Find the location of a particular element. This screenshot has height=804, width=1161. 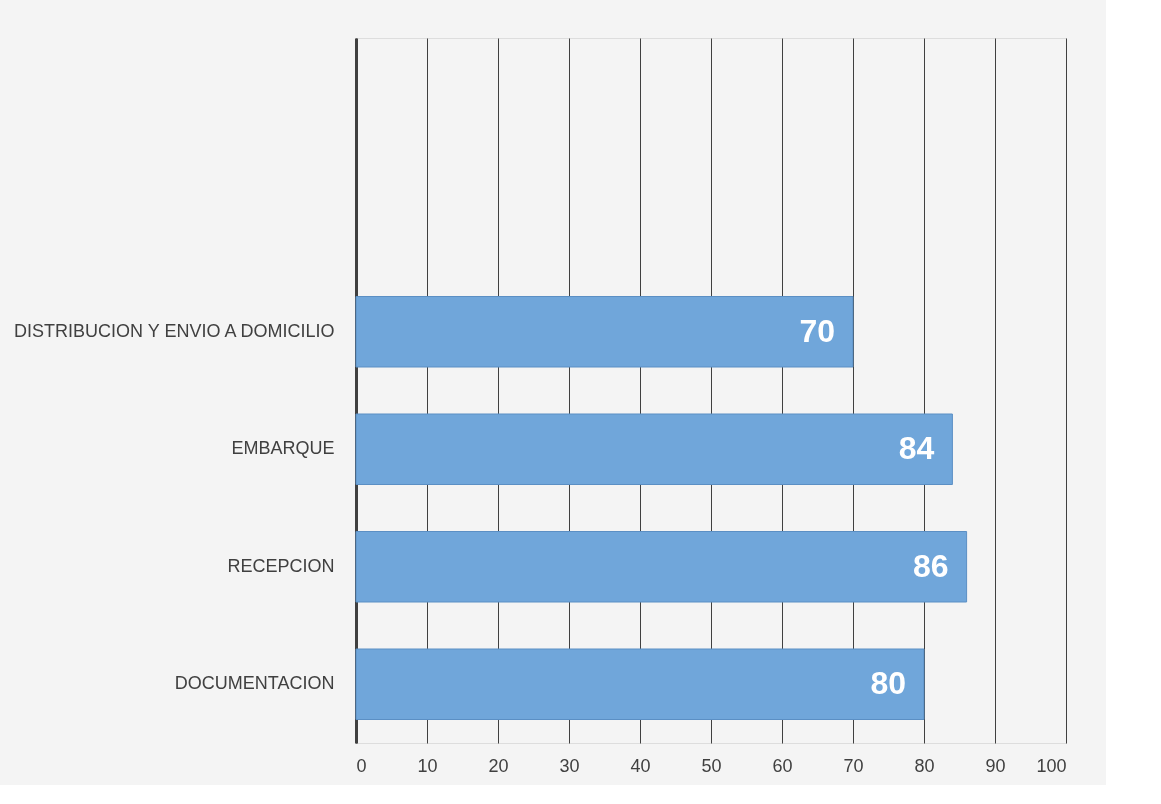

y-tick-label: DOCUMENTACION is located at coordinates (254, 683).